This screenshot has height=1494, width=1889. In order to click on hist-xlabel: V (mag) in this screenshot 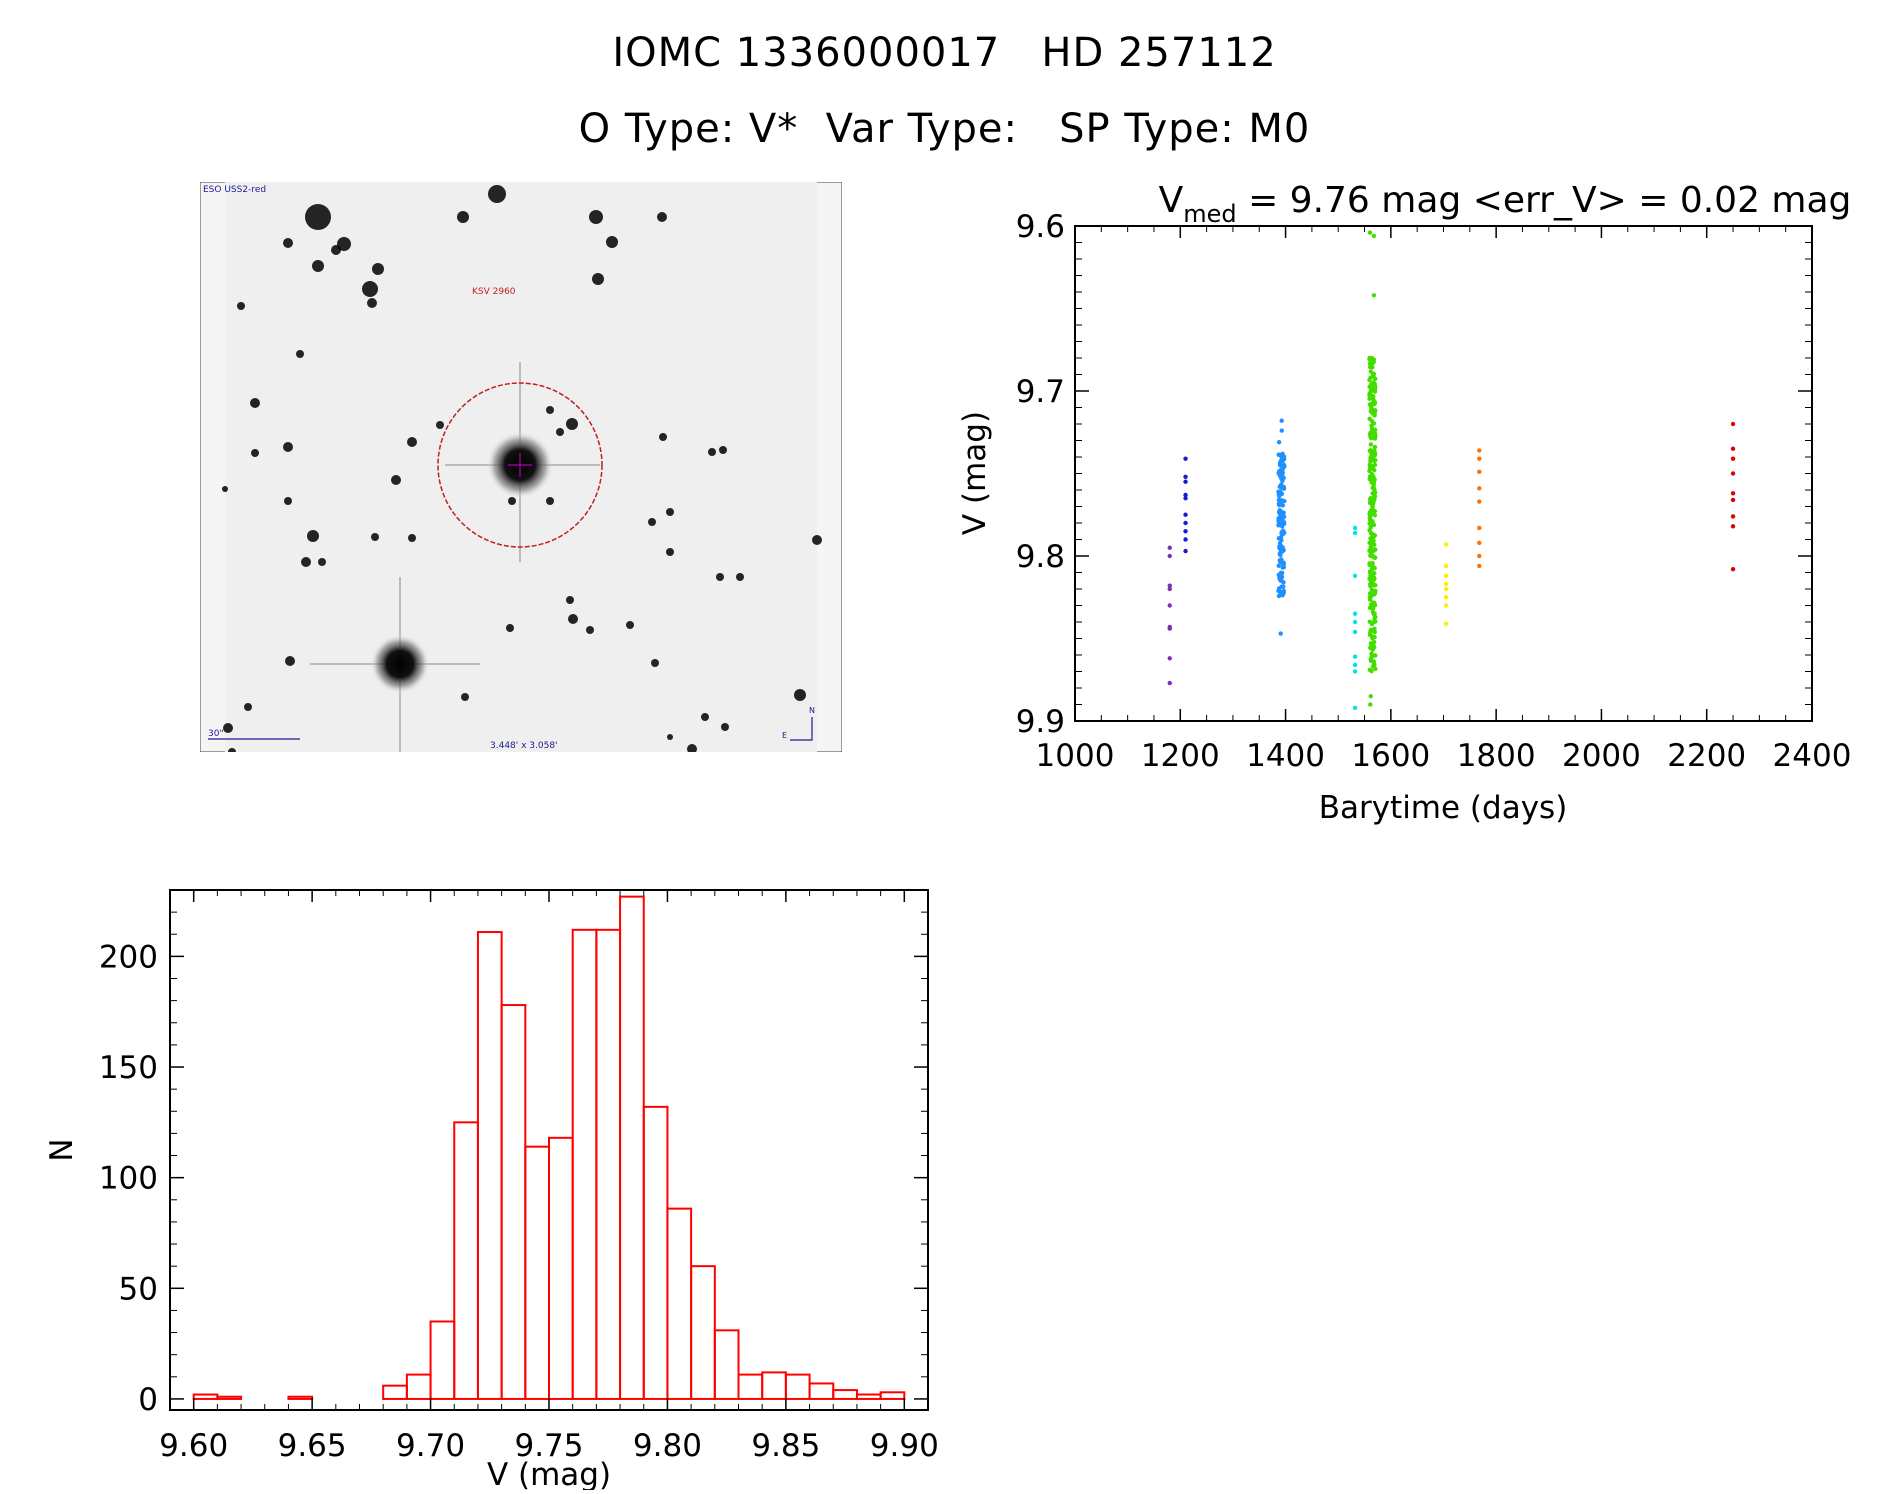, I will do `click(549, 1473)`.